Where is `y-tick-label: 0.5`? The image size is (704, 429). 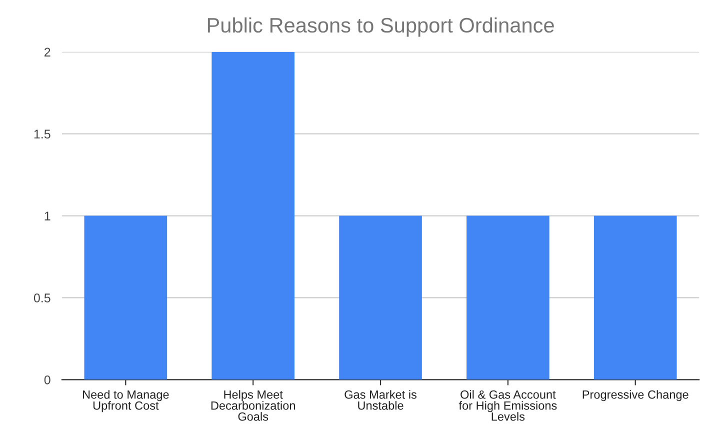
y-tick-label: 0.5 is located at coordinates (42, 298).